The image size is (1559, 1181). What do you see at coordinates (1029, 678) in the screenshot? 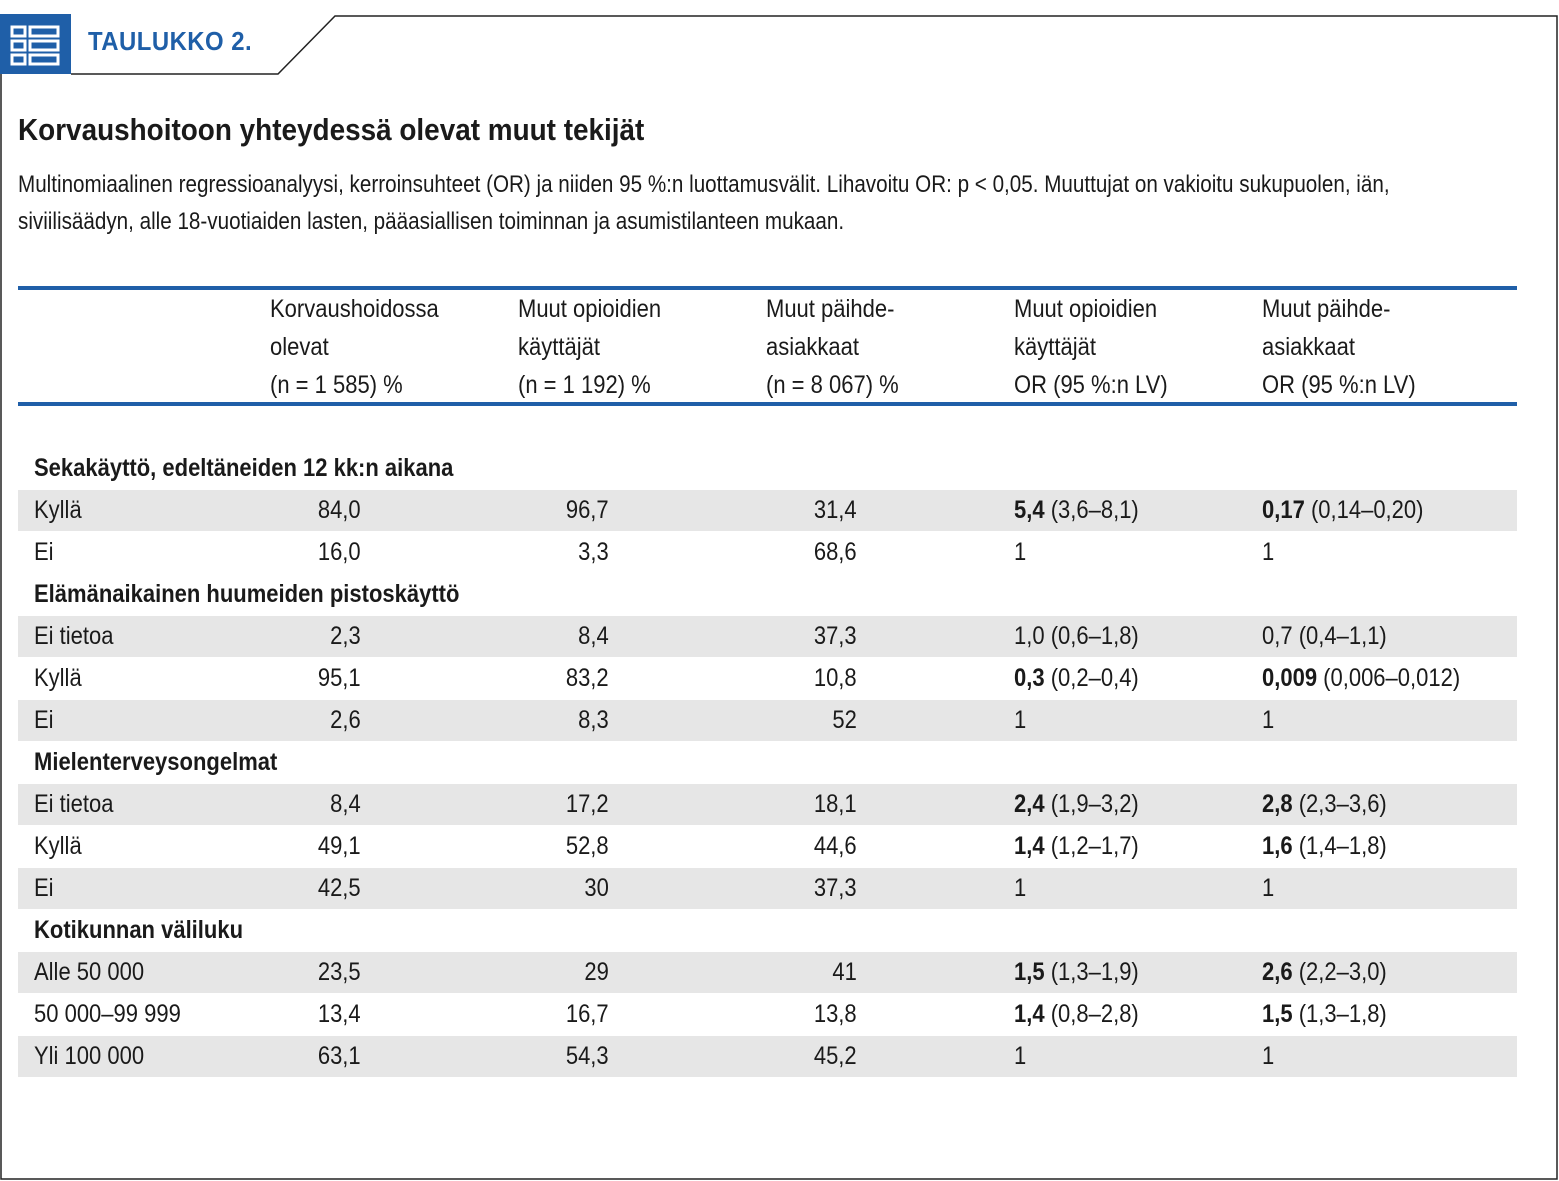
I see `significant-or-value: 0,3` at bounding box center [1029, 678].